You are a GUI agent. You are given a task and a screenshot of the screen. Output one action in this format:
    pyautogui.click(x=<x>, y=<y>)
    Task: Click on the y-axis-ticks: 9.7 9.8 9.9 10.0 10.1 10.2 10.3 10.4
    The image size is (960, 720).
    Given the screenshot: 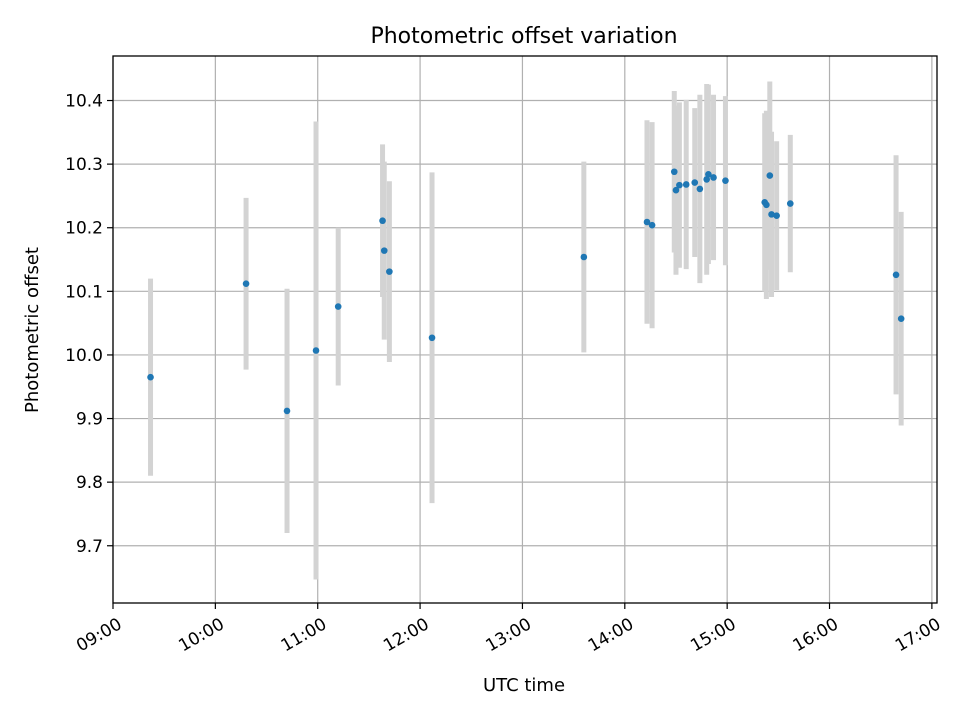 What is the action you would take?
    pyautogui.click(x=89, y=324)
    